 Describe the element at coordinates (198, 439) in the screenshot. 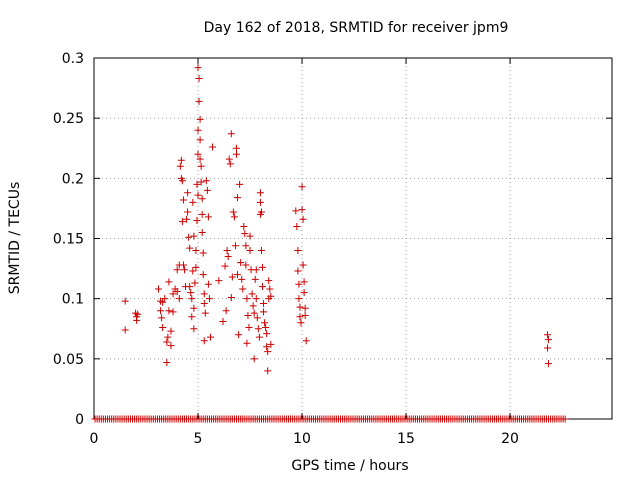

I see `x-tick-label: 5` at that location.